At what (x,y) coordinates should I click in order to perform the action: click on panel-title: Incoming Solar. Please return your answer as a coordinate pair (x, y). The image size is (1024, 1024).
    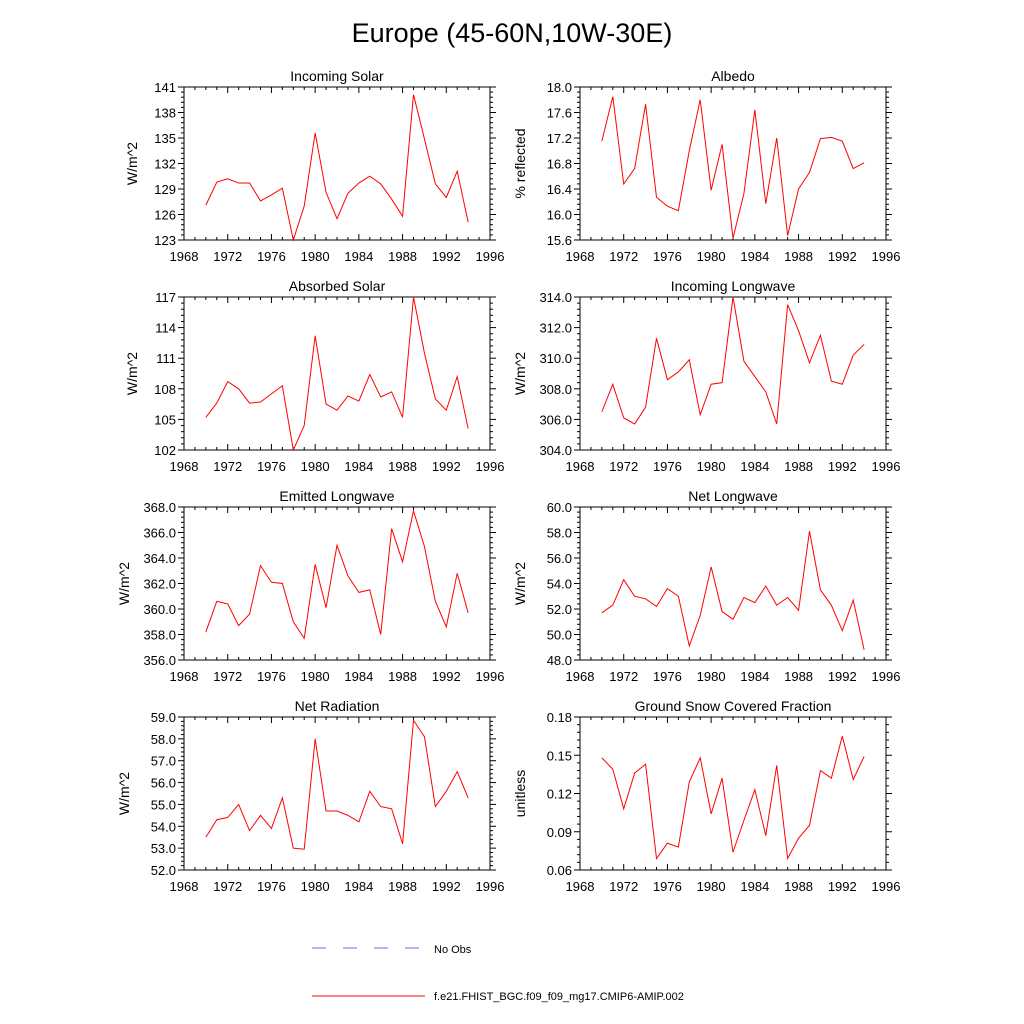
    Looking at the image, I should click on (337, 76).